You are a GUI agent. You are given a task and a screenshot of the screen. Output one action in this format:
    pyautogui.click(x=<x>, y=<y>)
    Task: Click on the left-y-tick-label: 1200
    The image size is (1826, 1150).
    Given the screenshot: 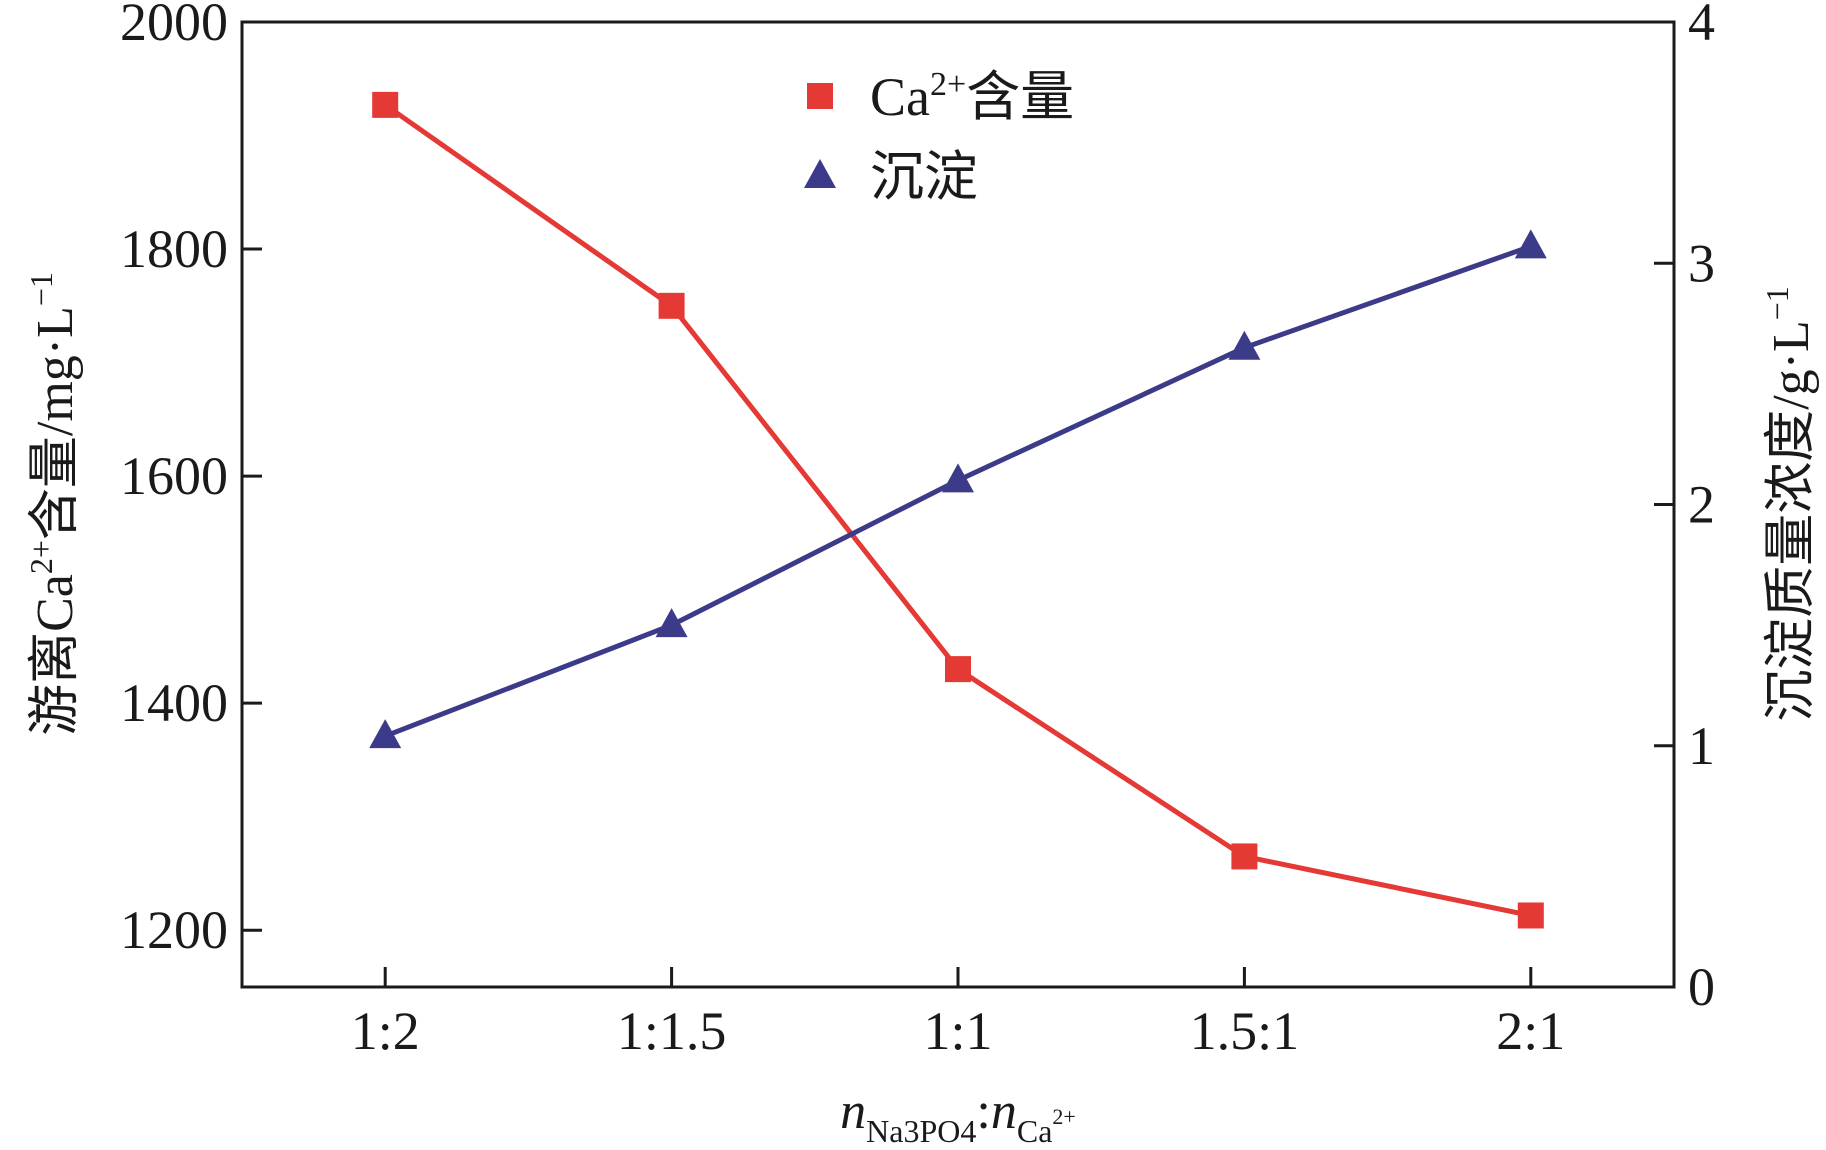 What is the action you would take?
    pyautogui.click(x=174, y=930)
    